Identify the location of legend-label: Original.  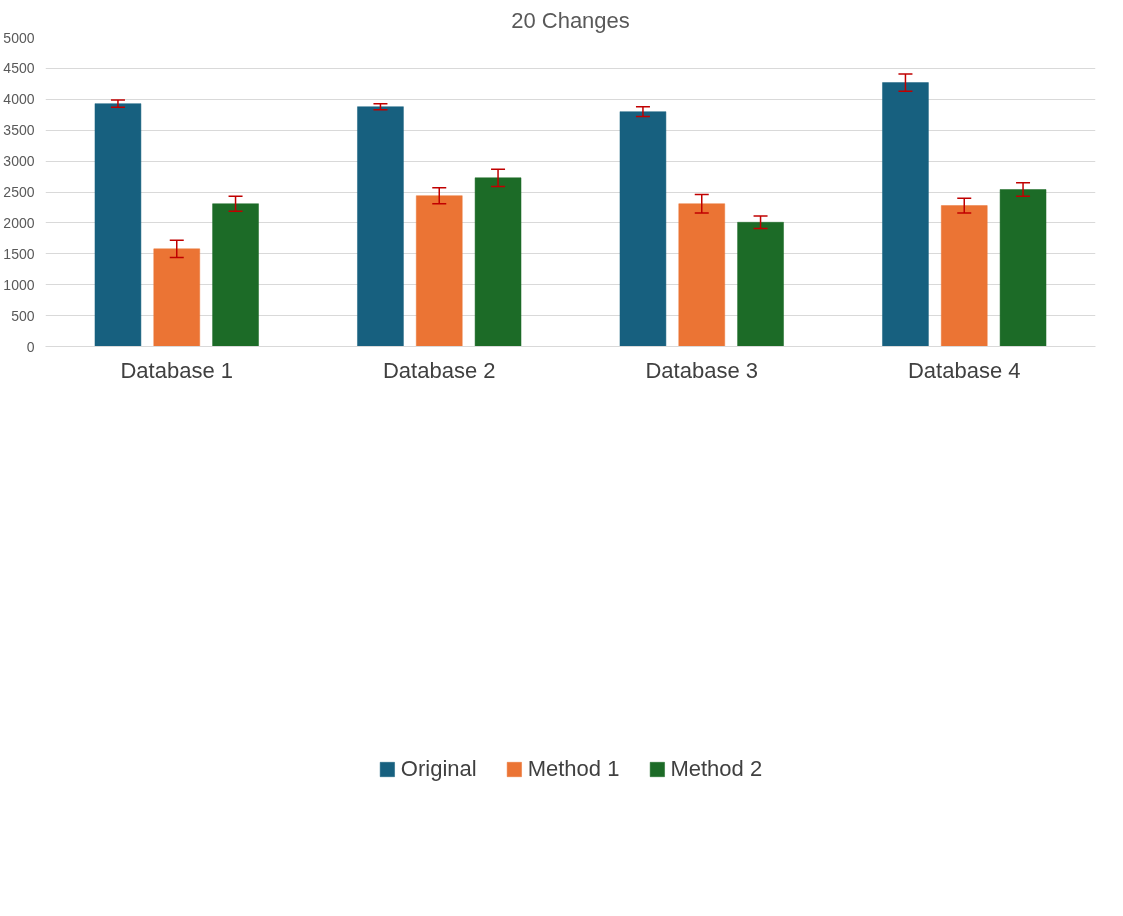
(438, 768).